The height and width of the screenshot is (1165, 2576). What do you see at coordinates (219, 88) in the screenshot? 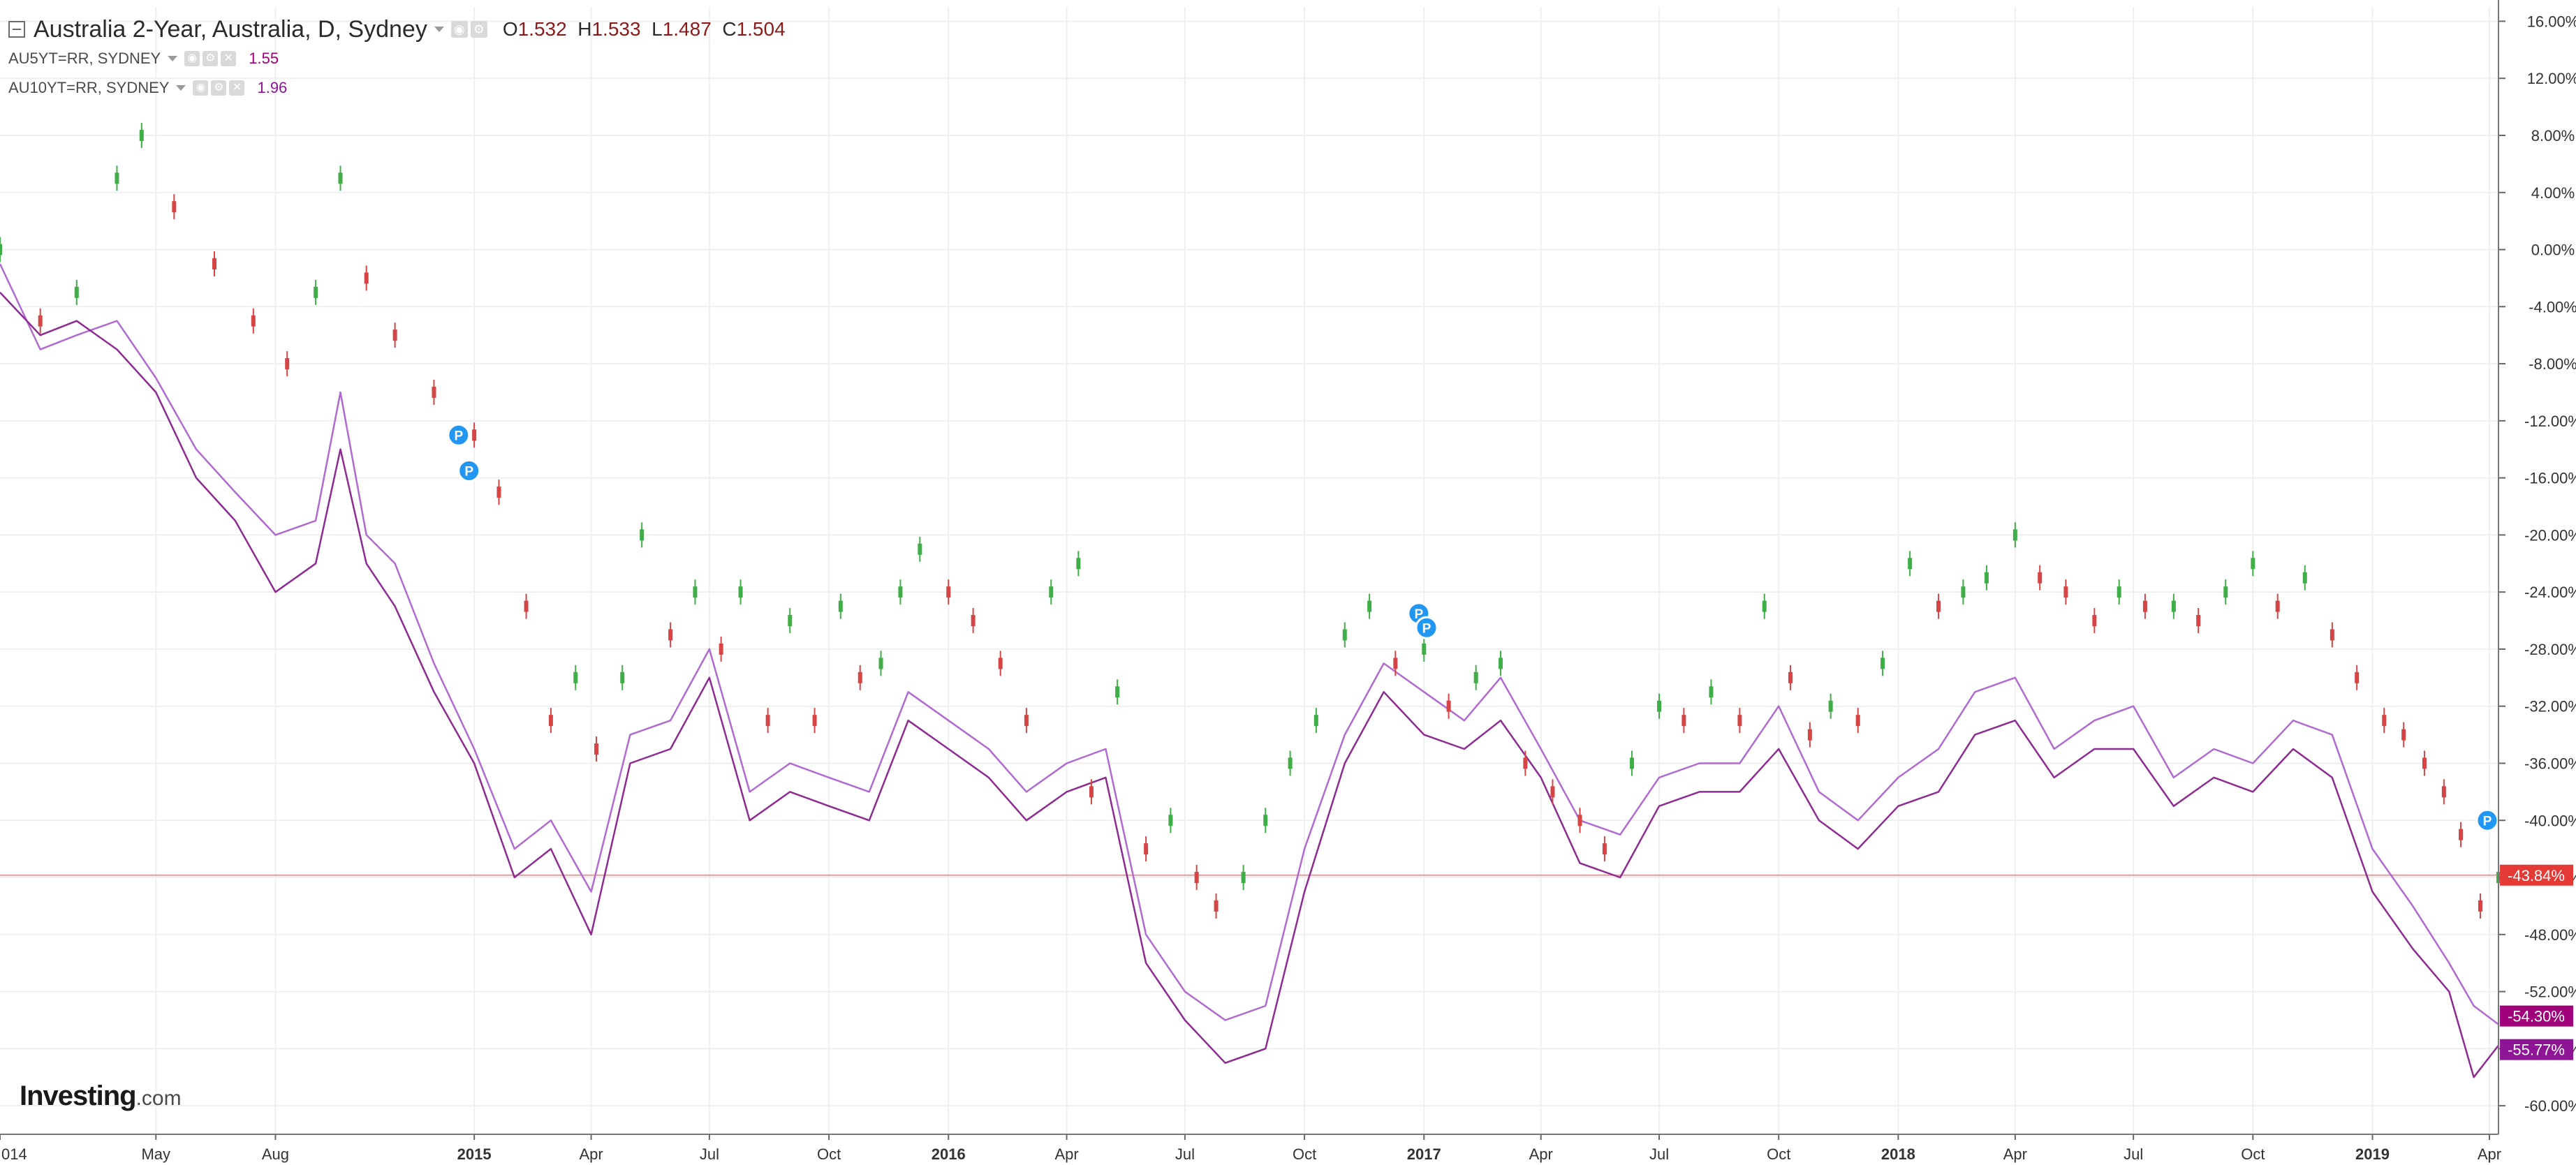
I see `series-au10y-settings-icon: ⚙` at bounding box center [219, 88].